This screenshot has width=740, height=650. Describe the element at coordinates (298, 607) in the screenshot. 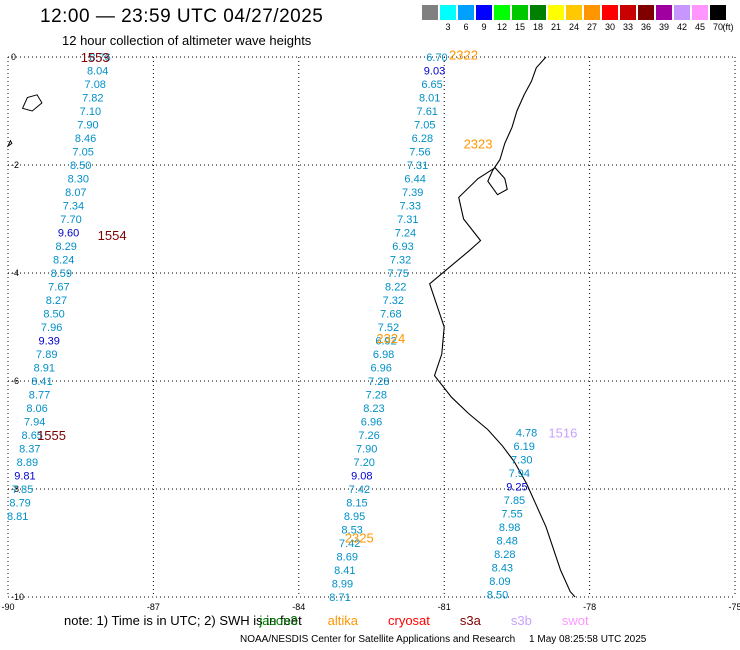

I see `x-tick-label: -84` at that location.